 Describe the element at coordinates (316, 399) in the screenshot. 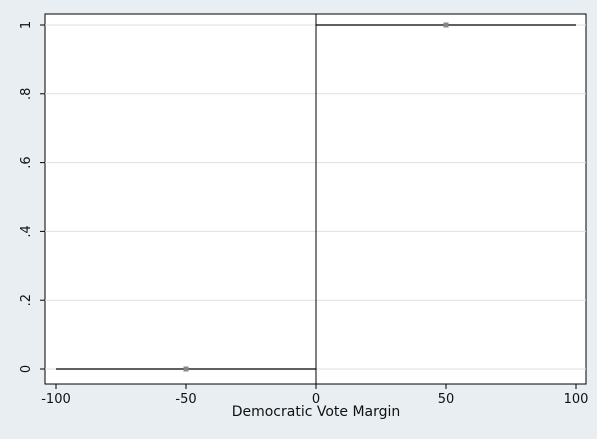

I see `x-tick-label: 0` at that location.